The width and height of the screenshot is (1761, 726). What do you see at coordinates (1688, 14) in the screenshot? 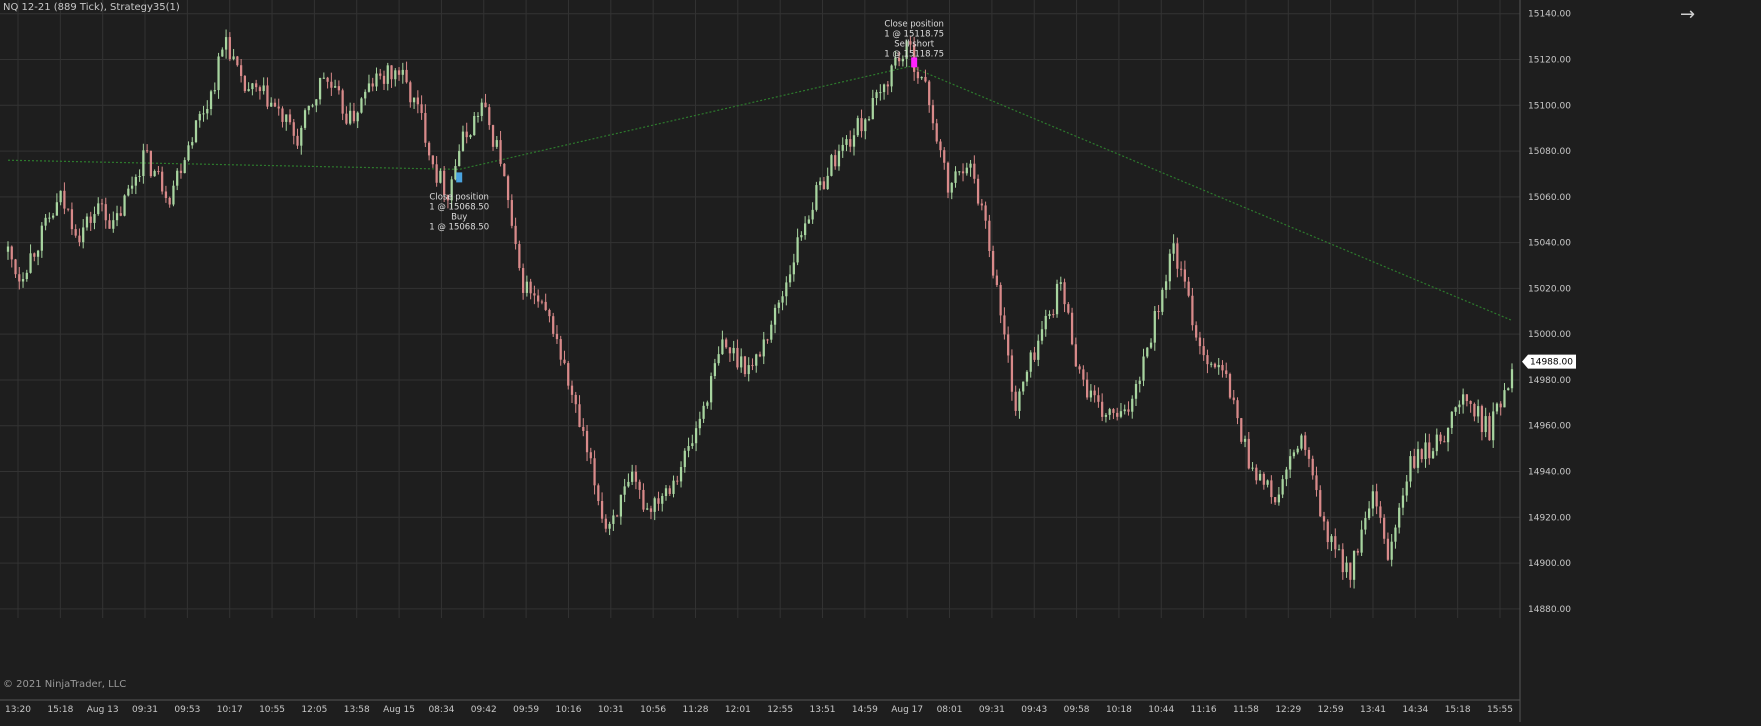
I see `arrow-right-icon: →` at bounding box center [1688, 14].